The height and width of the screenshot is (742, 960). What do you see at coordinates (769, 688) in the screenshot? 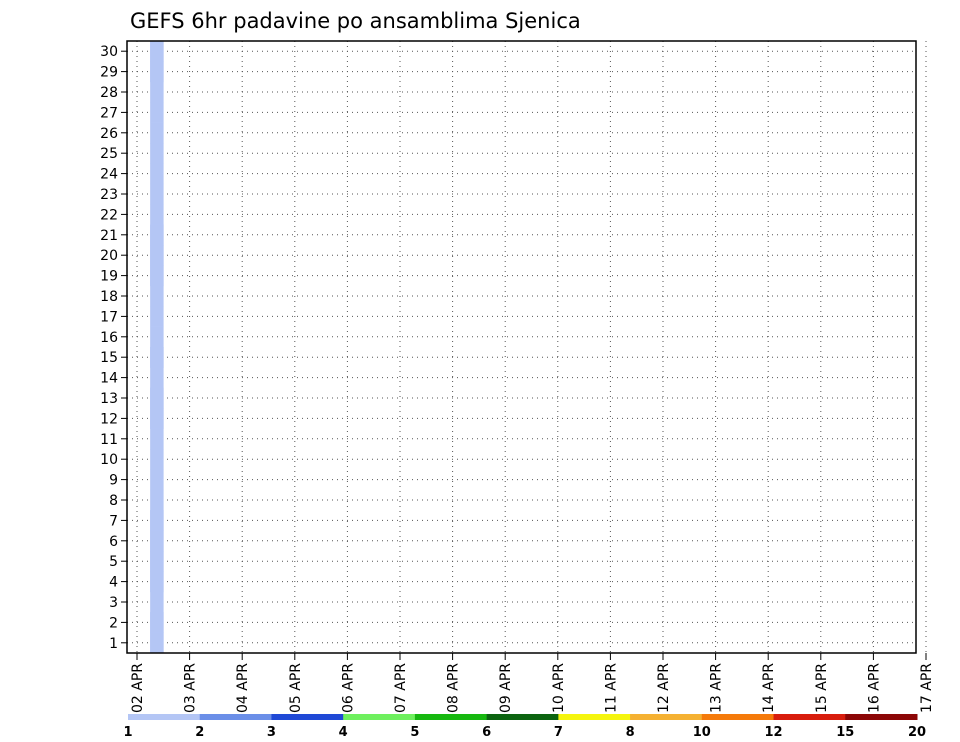
I see `x-tick-label: 14 APR` at bounding box center [769, 688].